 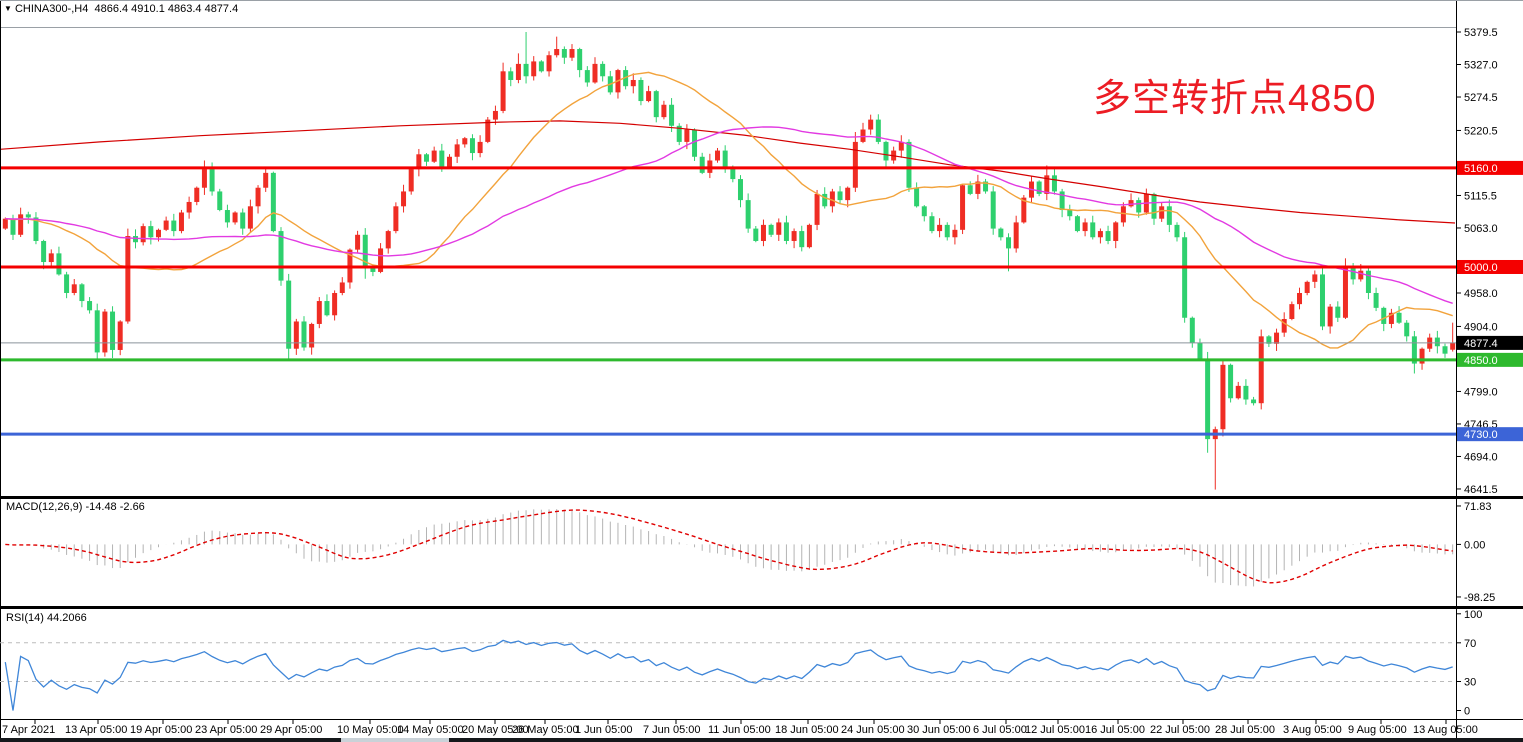 I want to click on macd-layer: 71.83 0.00 -98.25, so click(x=750, y=552).